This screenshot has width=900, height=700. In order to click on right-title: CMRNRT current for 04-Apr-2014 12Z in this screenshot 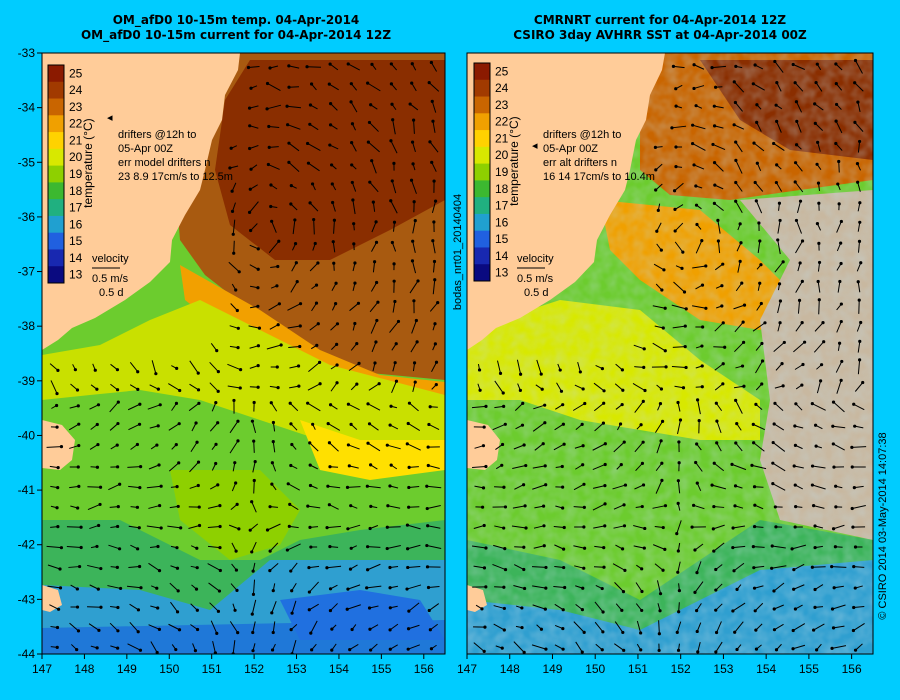, I will do `click(660, 20)`.